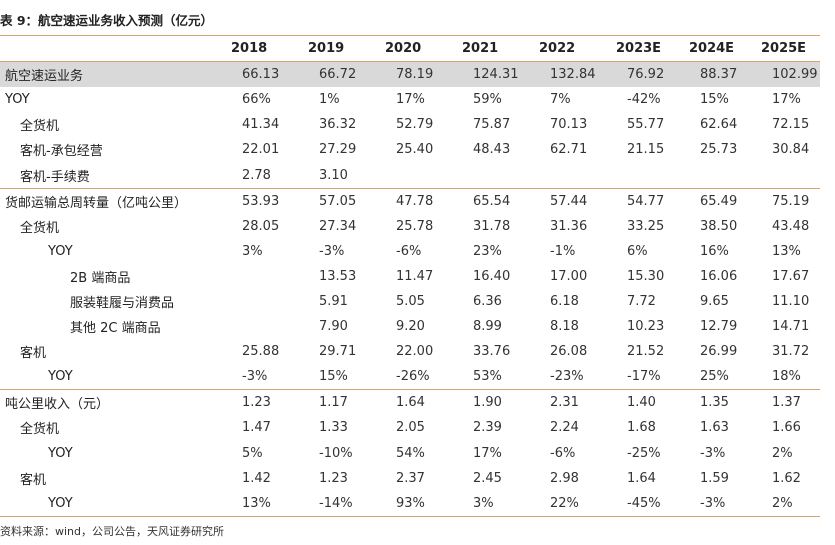 The width and height of the screenshot is (835, 545). I want to click on value-cell: 2.24, so click(564, 428).